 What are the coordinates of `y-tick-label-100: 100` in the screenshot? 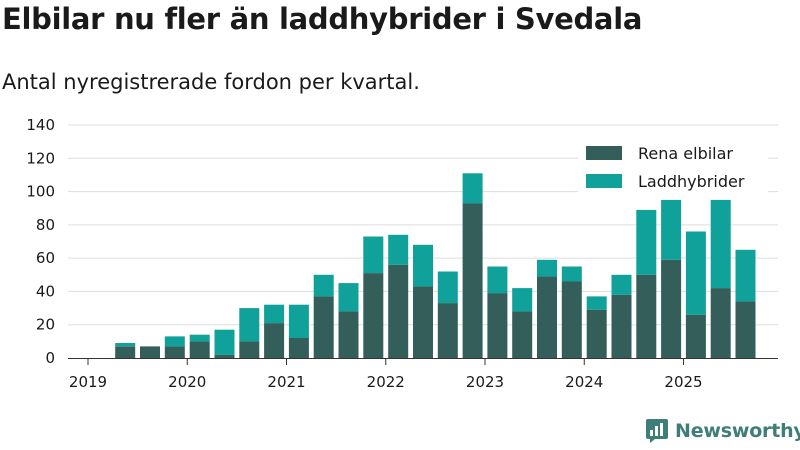 It's located at (40, 192).